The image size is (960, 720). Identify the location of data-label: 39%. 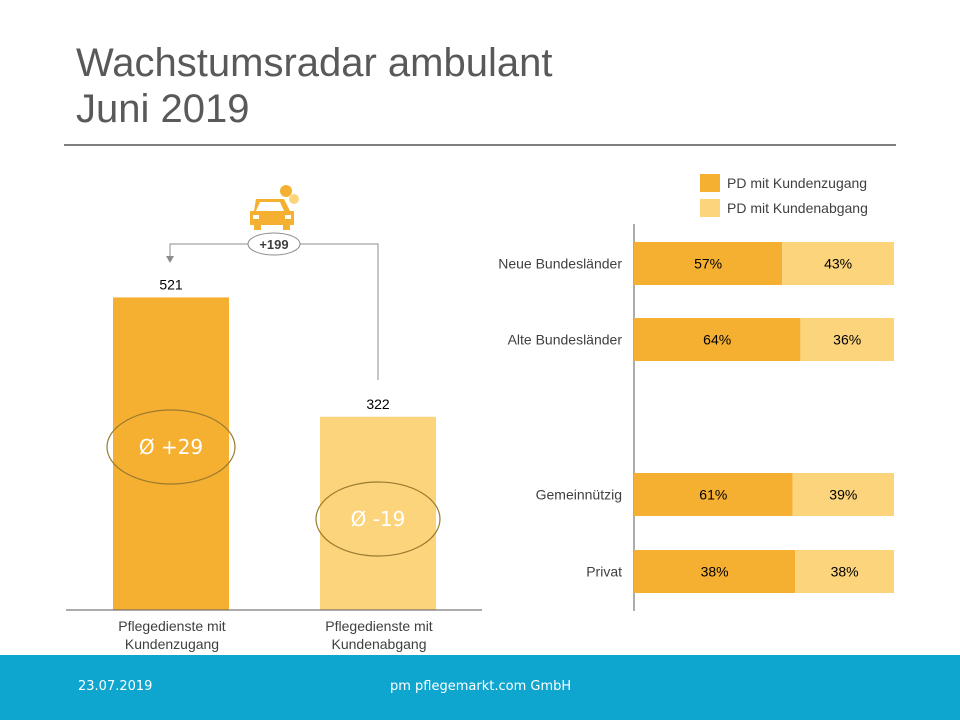
(843, 495).